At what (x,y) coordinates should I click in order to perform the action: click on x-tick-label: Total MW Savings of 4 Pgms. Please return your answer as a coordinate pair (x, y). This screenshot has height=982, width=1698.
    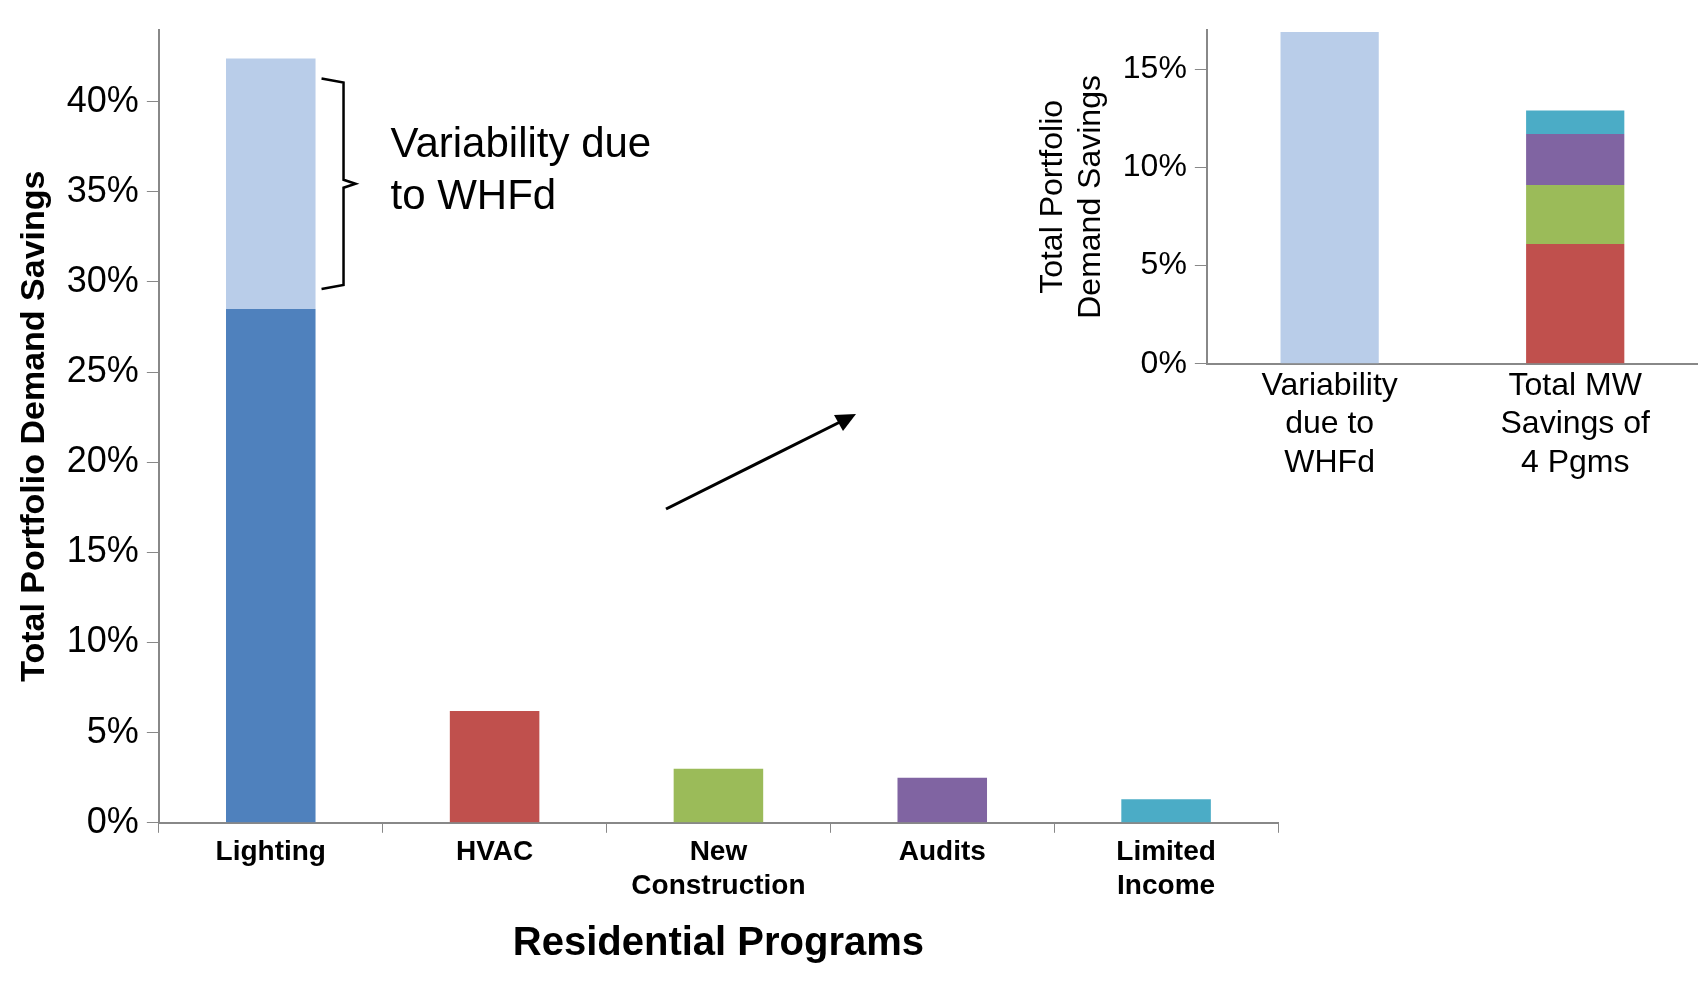
    Looking at the image, I should click on (1575, 422).